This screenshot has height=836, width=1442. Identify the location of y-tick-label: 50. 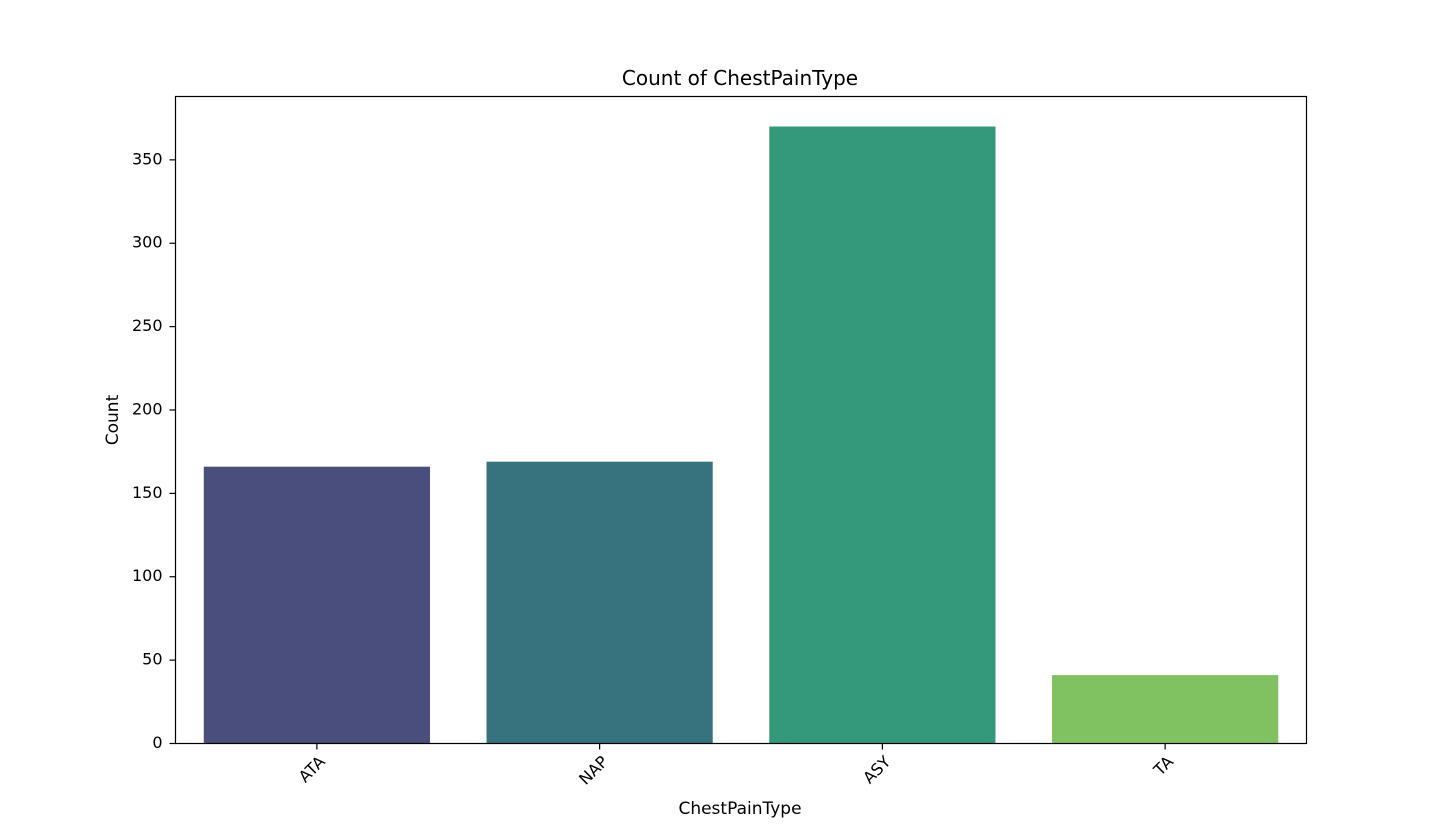
(152, 659).